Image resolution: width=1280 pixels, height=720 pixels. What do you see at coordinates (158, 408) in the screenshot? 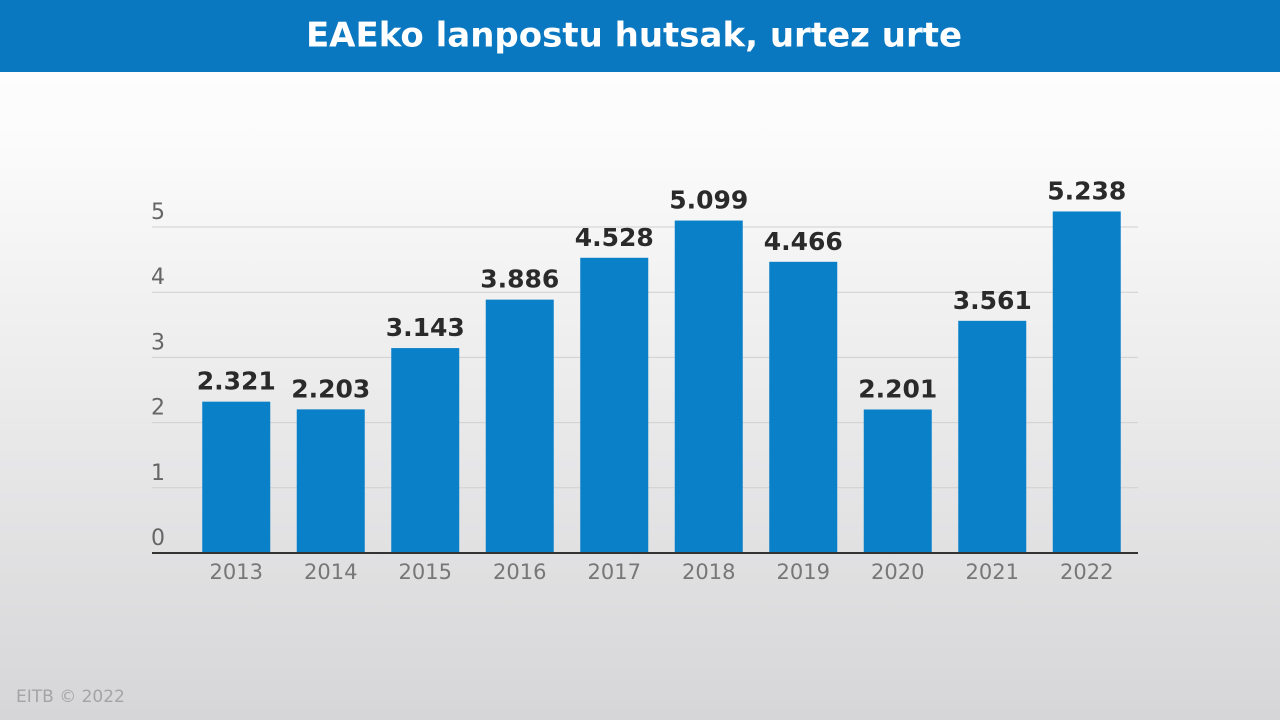
I see `y-tick-label: 2` at bounding box center [158, 408].